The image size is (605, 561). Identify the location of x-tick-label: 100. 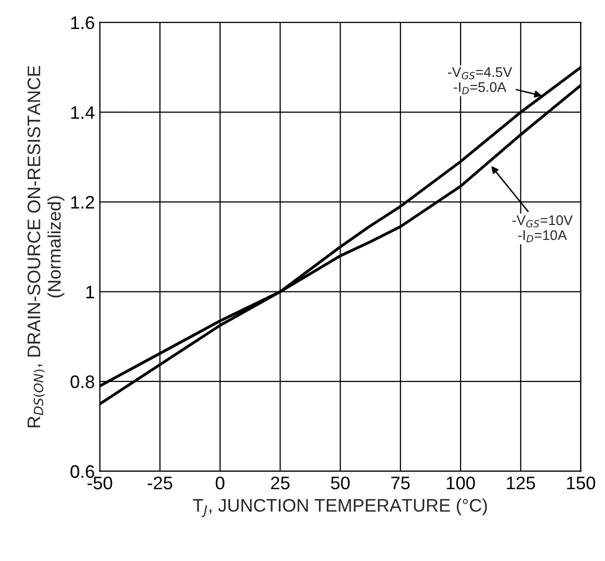
(460, 483).